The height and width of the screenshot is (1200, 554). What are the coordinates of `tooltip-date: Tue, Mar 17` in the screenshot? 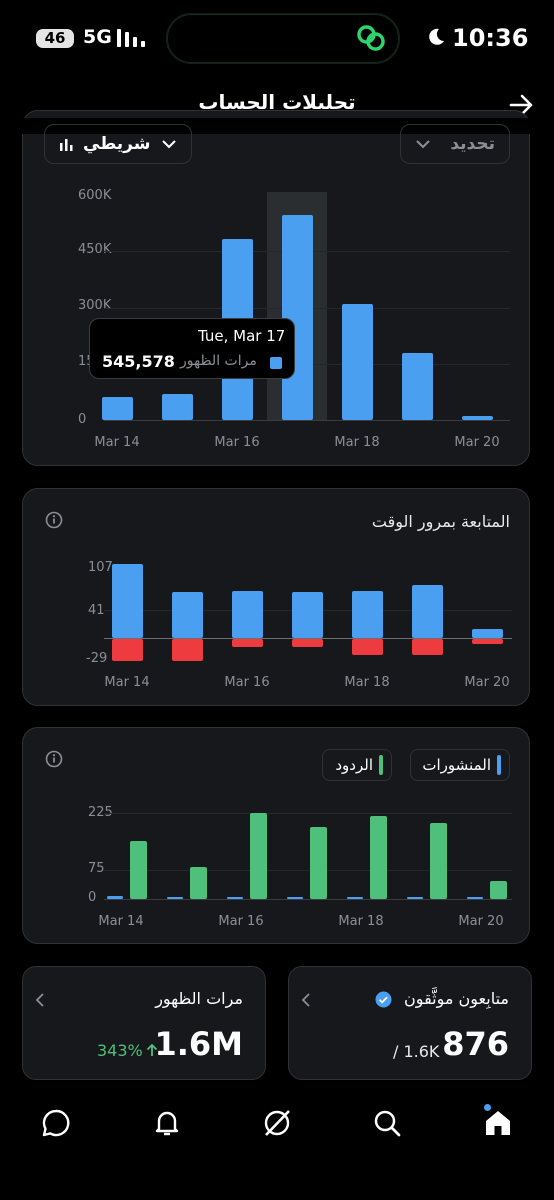 It's located at (242, 336).